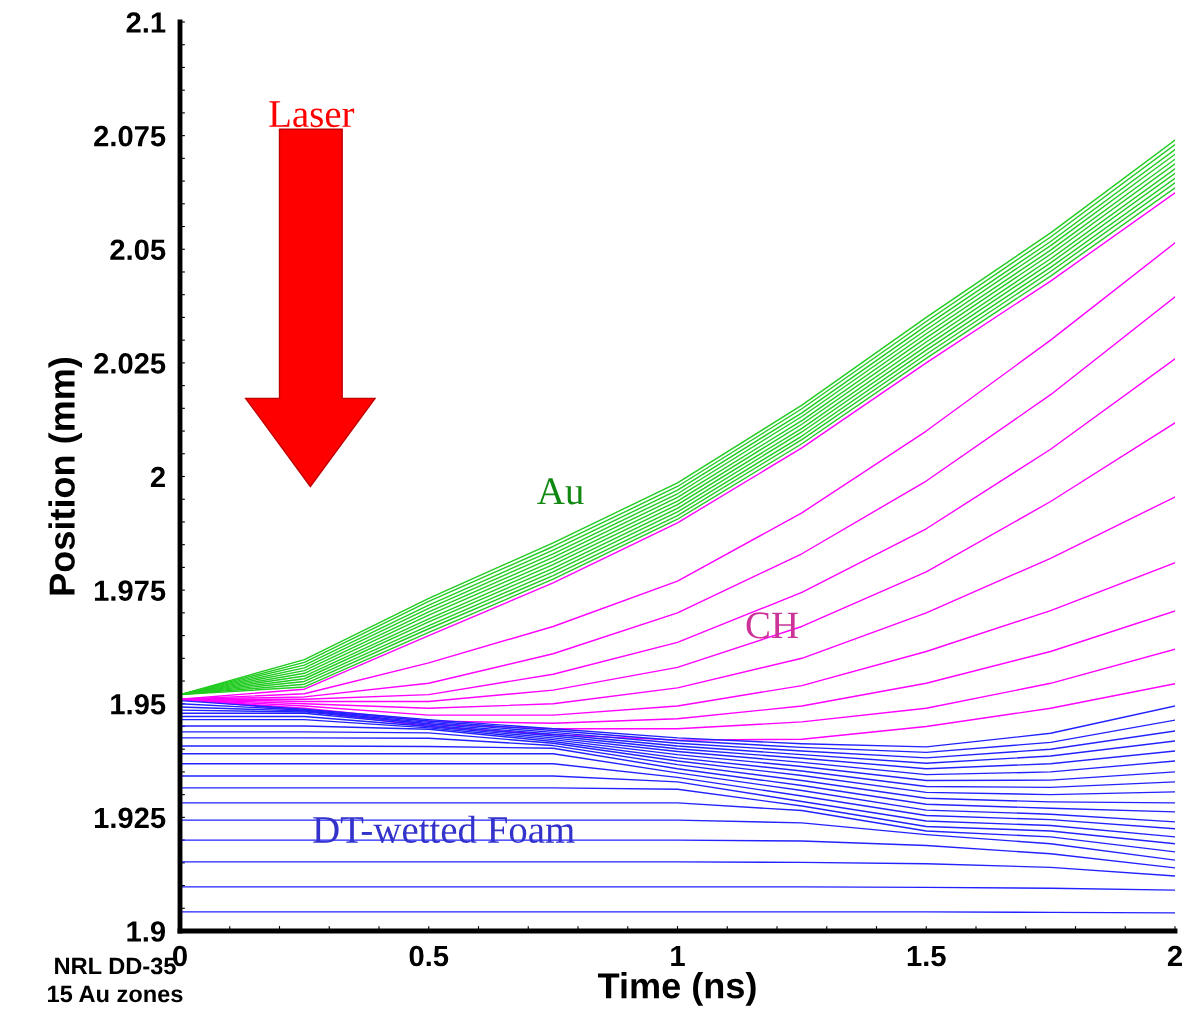  Describe the element at coordinates (157, 477) in the screenshot. I see `y-tick-label: 2` at that location.